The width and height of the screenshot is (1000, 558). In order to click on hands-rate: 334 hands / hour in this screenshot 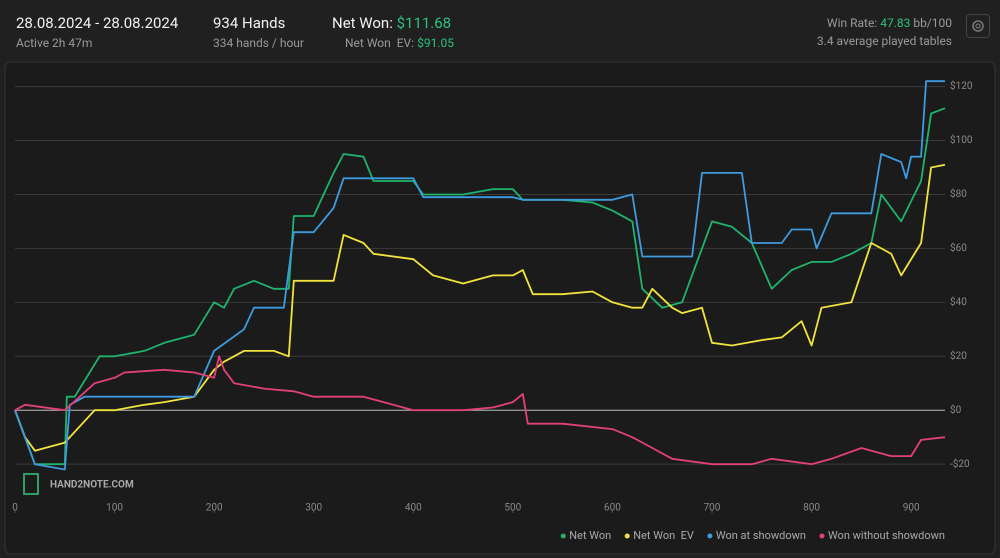, I will do `click(258, 43)`.